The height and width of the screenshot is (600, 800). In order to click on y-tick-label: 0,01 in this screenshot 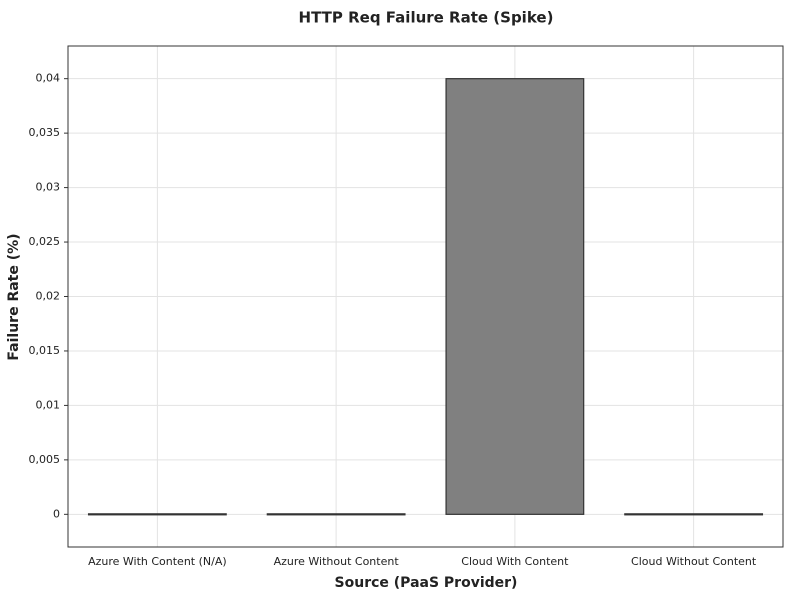, I will do `click(48, 404)`.